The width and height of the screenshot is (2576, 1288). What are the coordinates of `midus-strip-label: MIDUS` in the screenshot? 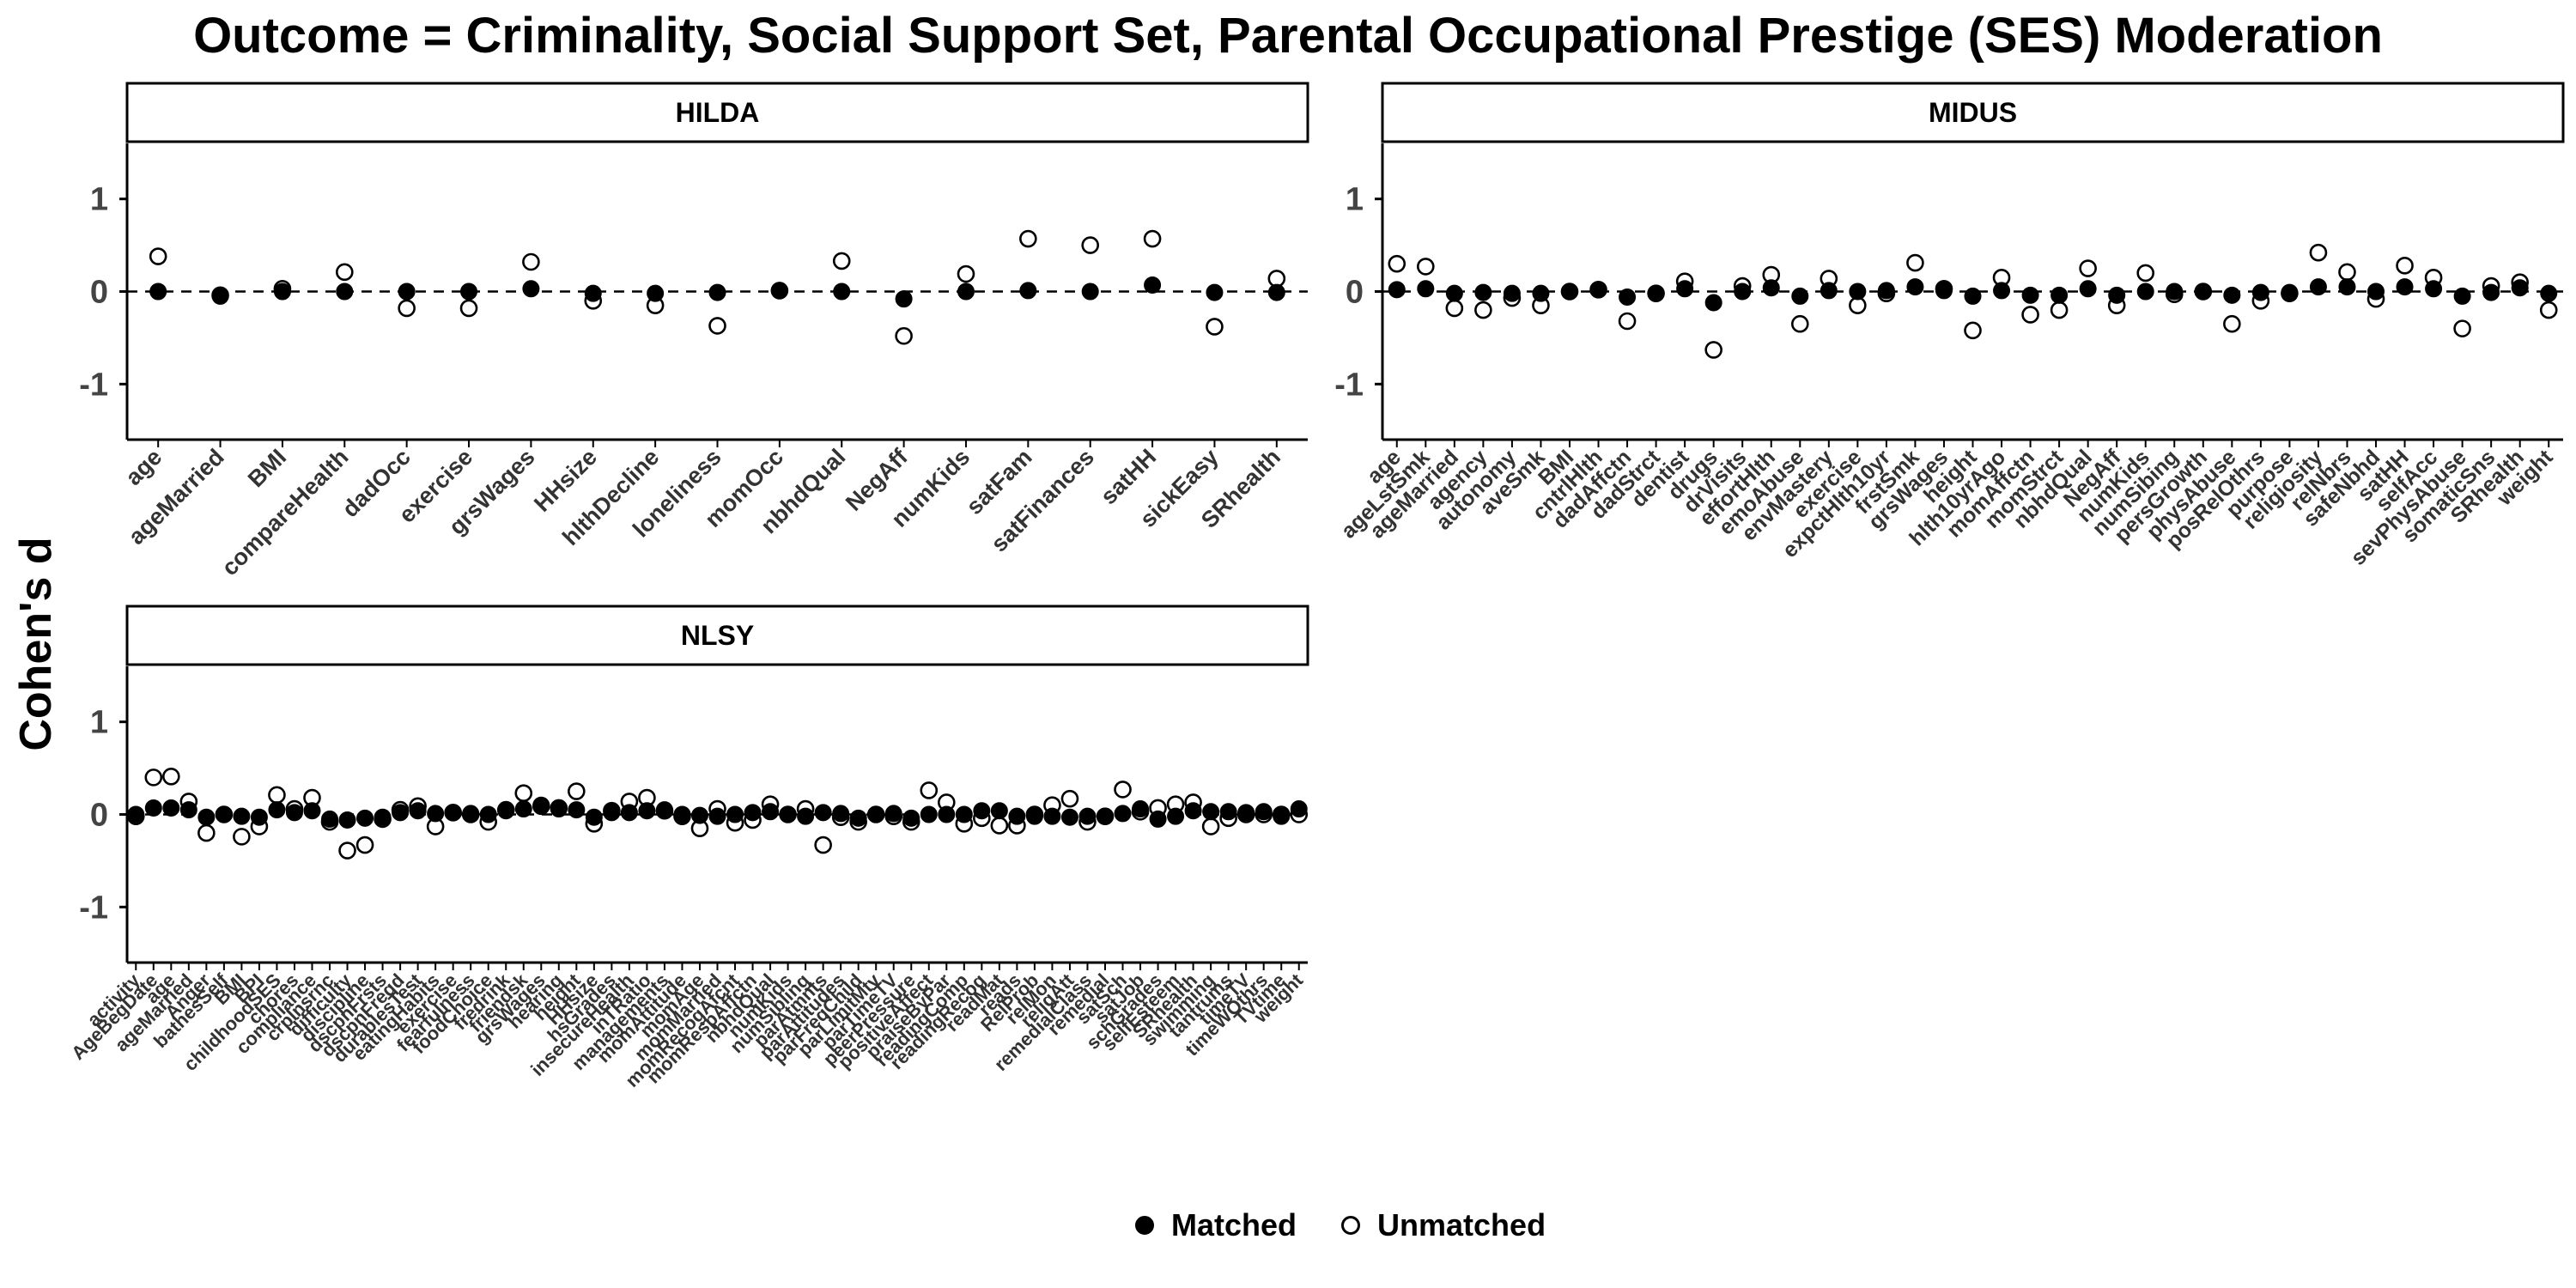 It's located at (1973, 112).